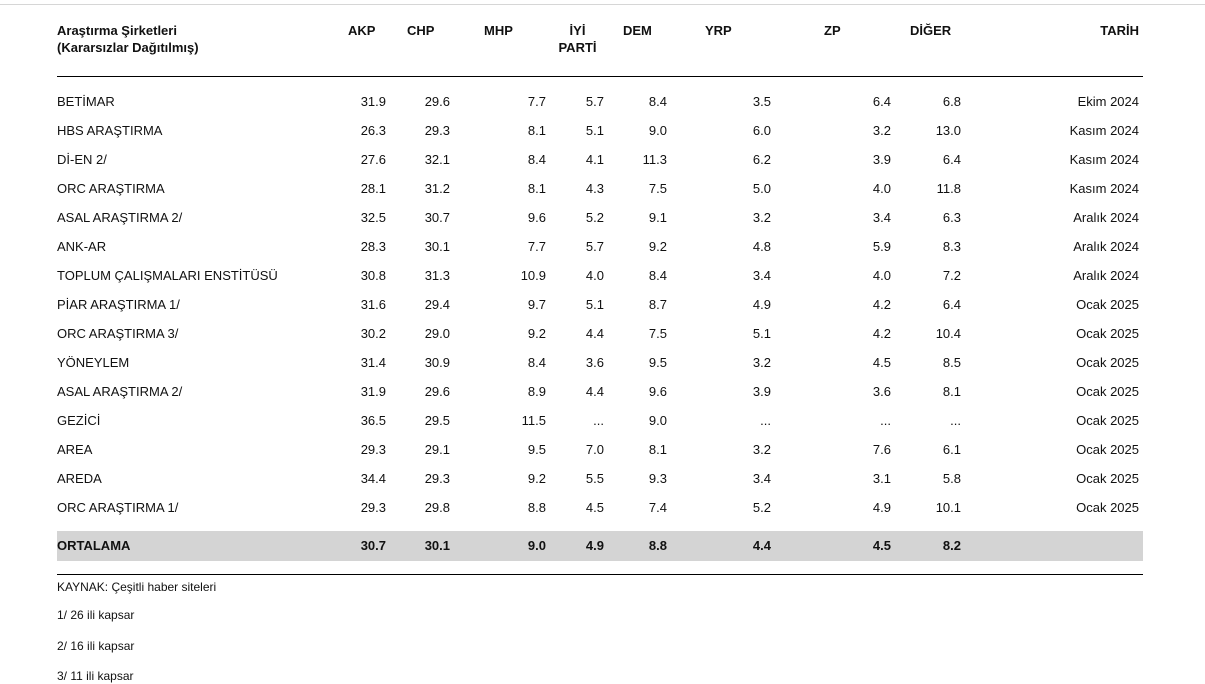 The height and width of the screenshot is (684, 1205). What do you see at coordinates (602, 4) in the screenshot?
I see `top-border` at bounding box center [602, 4].